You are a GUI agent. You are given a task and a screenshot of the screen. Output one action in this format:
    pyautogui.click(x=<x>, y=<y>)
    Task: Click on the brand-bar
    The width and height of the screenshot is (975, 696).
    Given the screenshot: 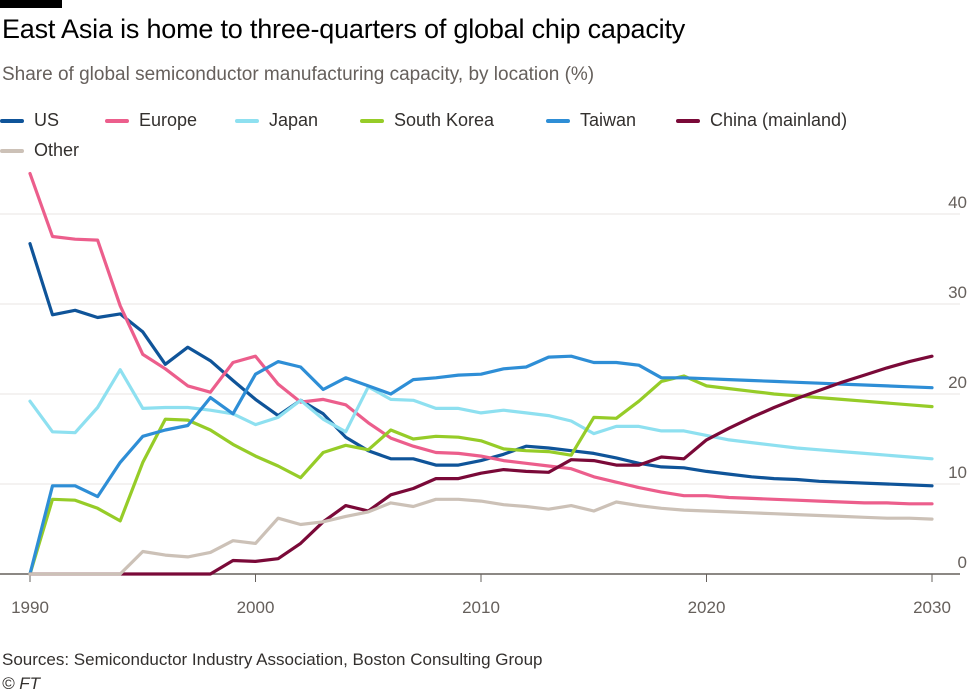 What is the action you would take?
    pyautogui.click(x=31, y=4)
    